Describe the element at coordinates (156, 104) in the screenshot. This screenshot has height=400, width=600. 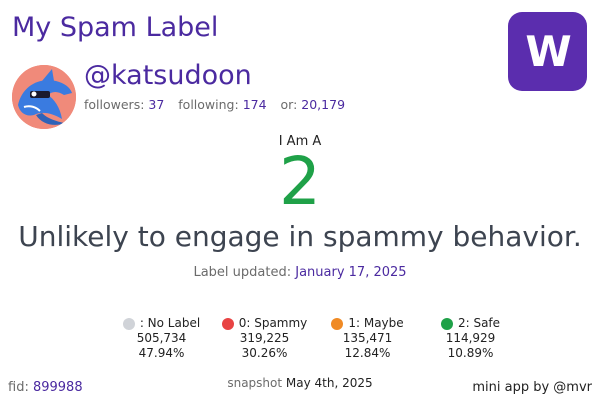
I see `followers-count: 37` at that location.